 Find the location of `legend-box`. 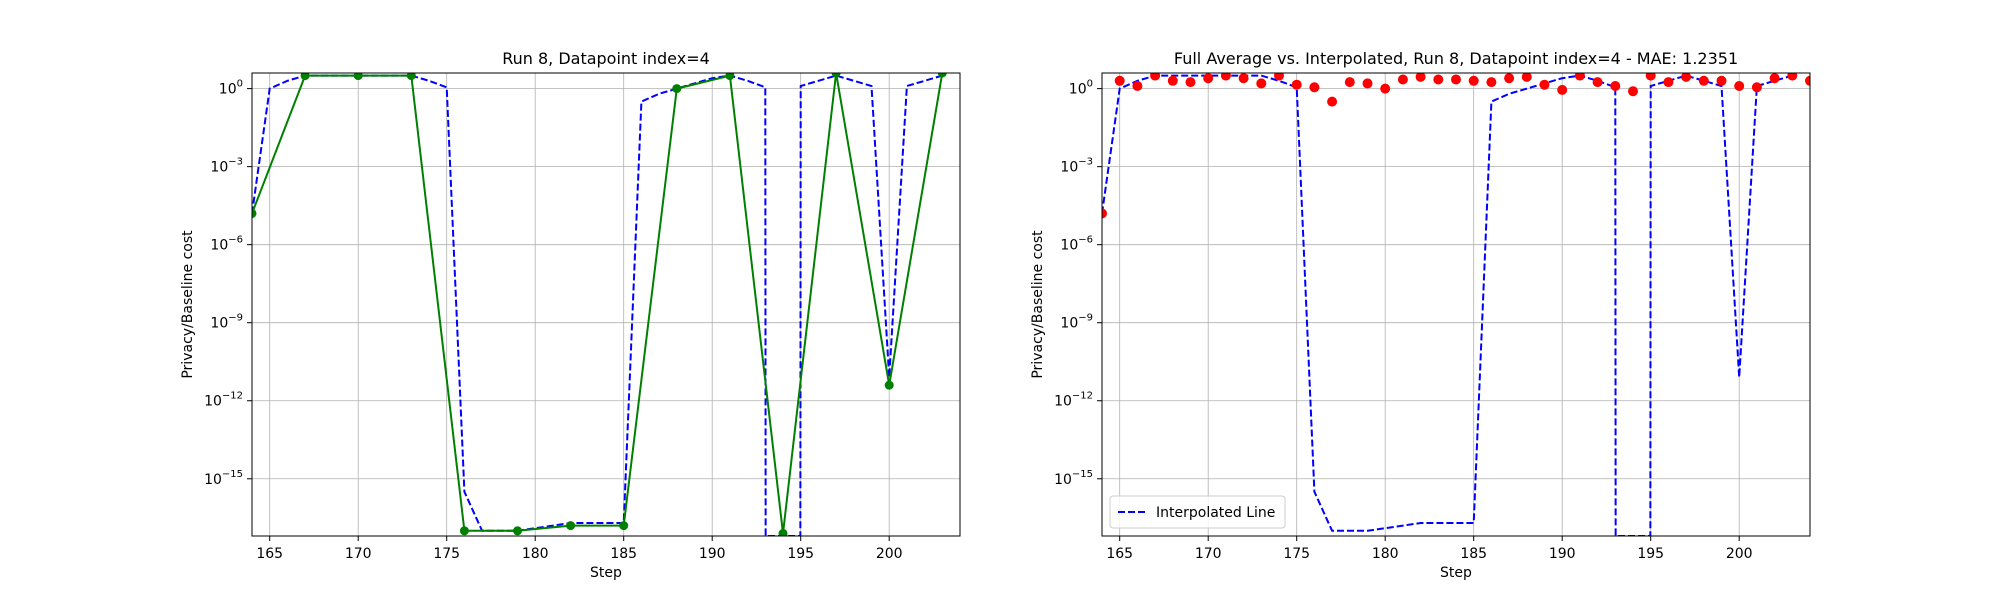

legend-box is located at coordinates (1197, 512).